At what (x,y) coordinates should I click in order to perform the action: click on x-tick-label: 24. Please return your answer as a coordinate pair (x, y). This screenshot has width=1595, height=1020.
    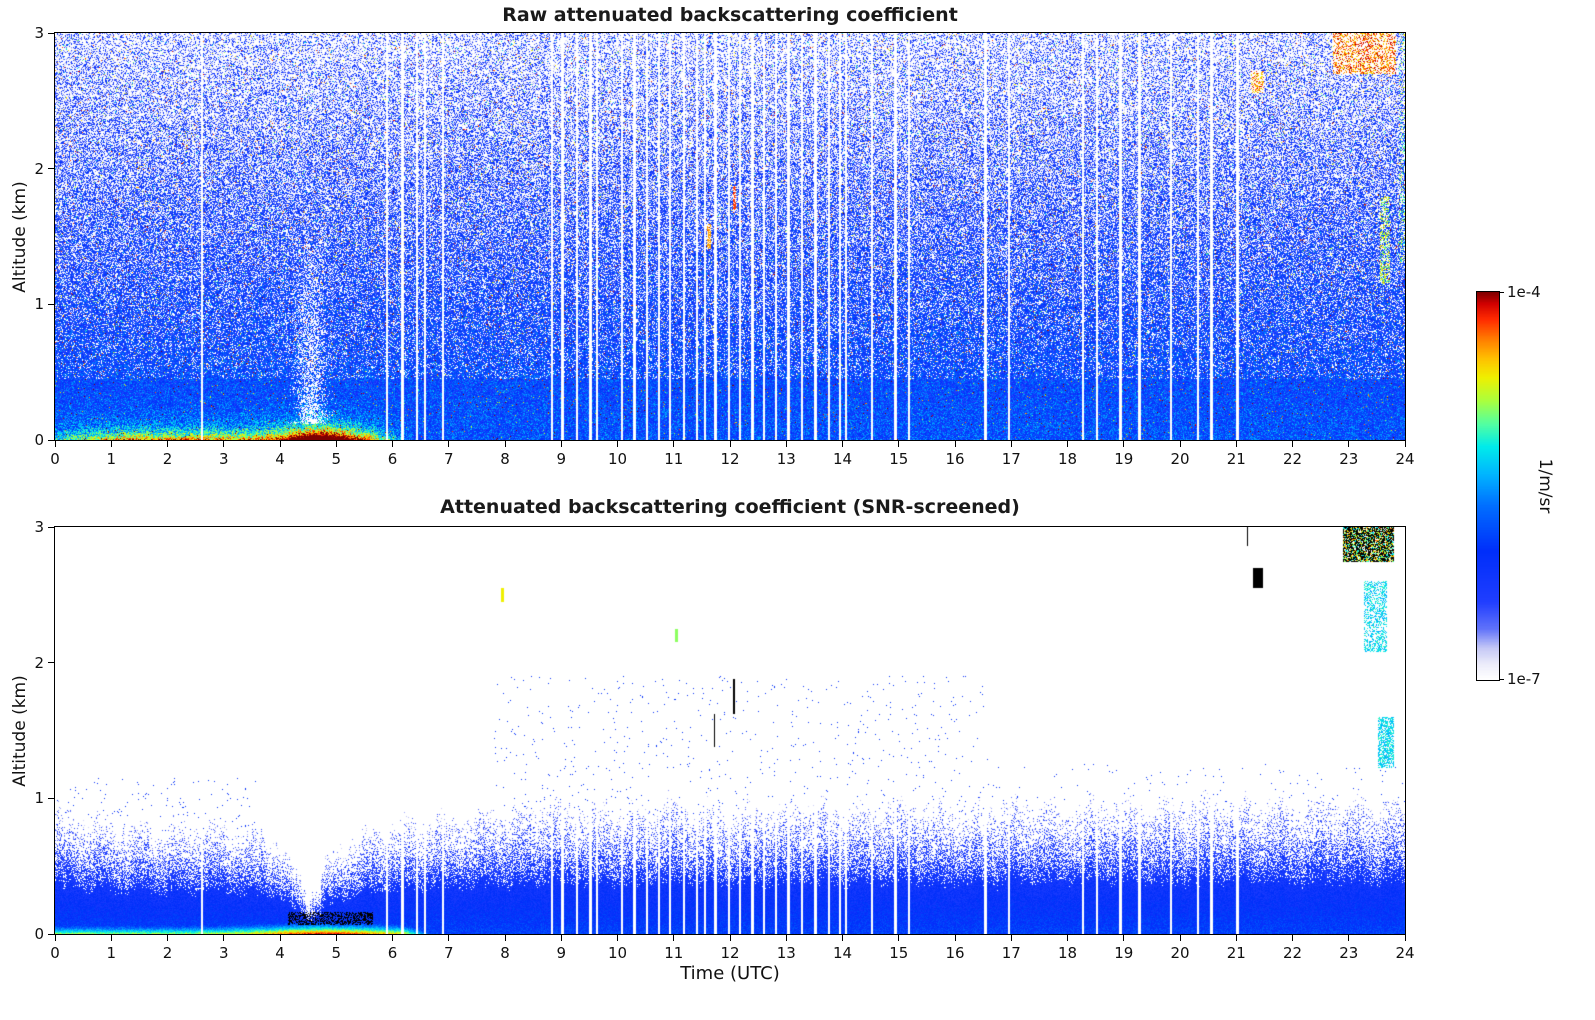
    Looking at the image, I should click on (1405, 459).